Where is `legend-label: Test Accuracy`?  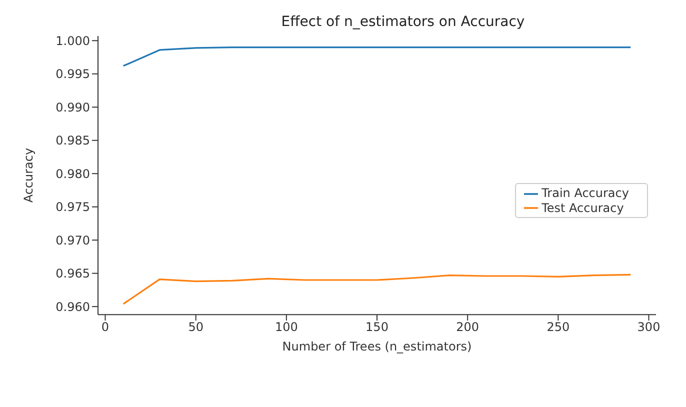 legend-label: Test Accuracy is located at coordinates (583, 207).